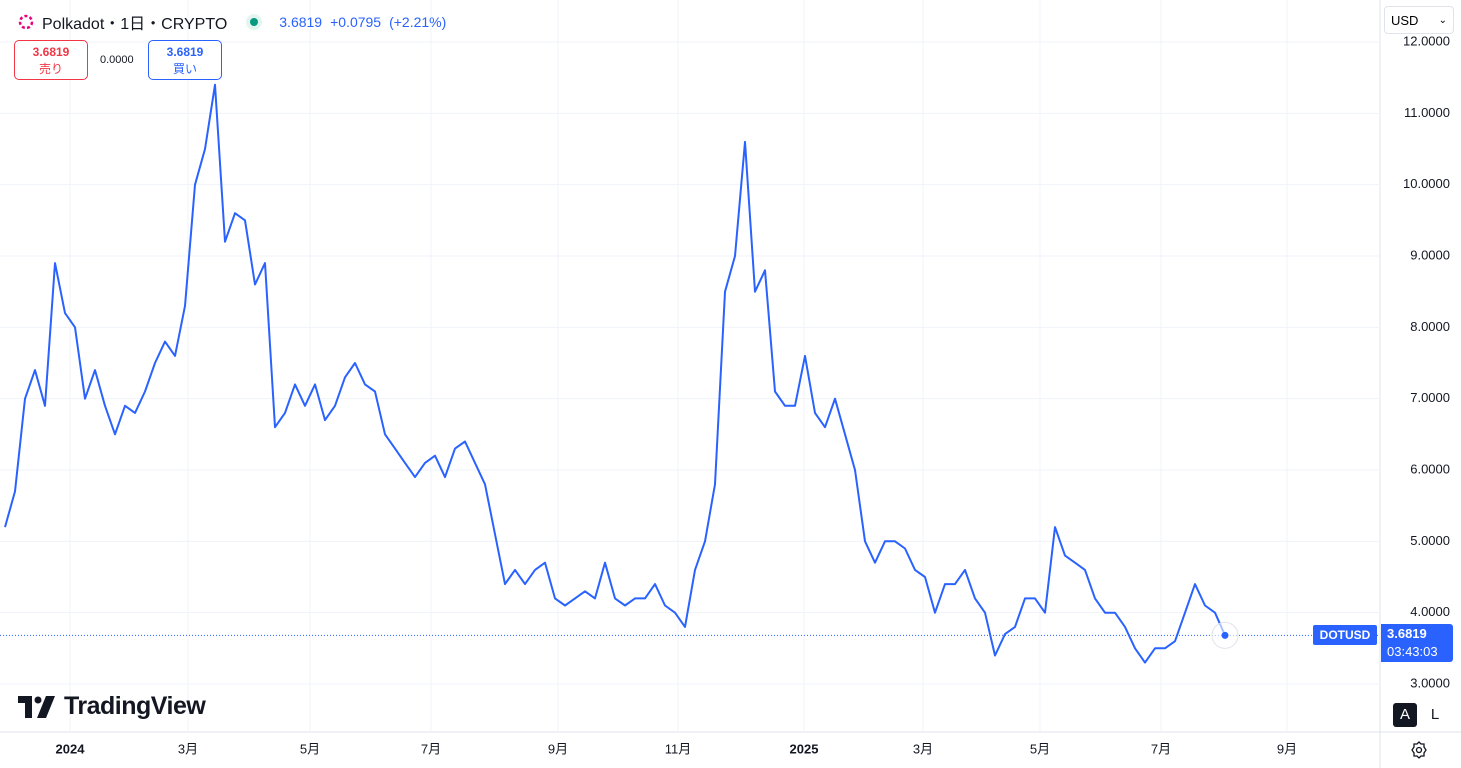  What do you see at coordinates (254, 22) in the screenshot?
I see `market-status` at bounding box center [254, 22].